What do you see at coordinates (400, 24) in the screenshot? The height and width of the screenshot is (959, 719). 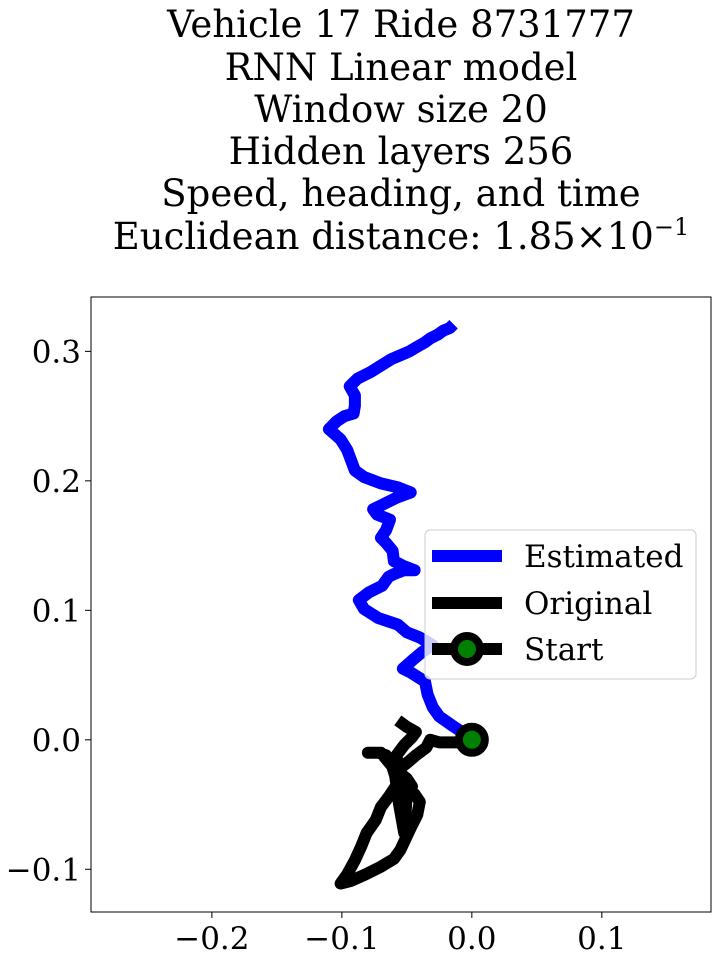 I see `title-line-1: Vehicle 17 Ride 8731777` at bounding box center [400, 24].